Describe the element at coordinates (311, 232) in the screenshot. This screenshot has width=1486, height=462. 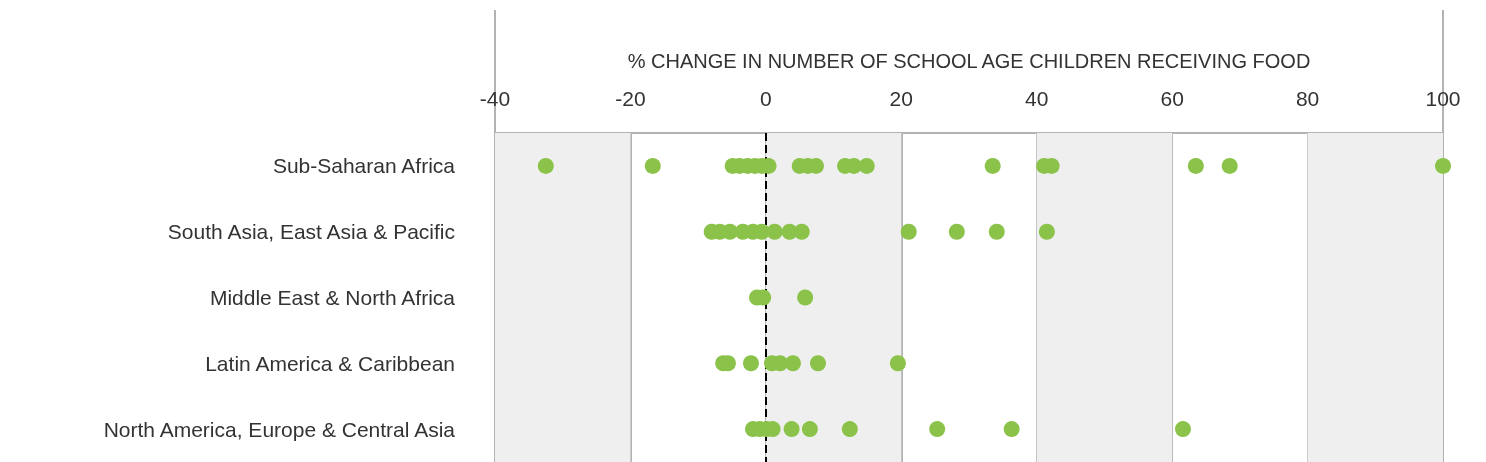
I see `y-tick-label: South Asia, East Asia & Pacific` at that location.